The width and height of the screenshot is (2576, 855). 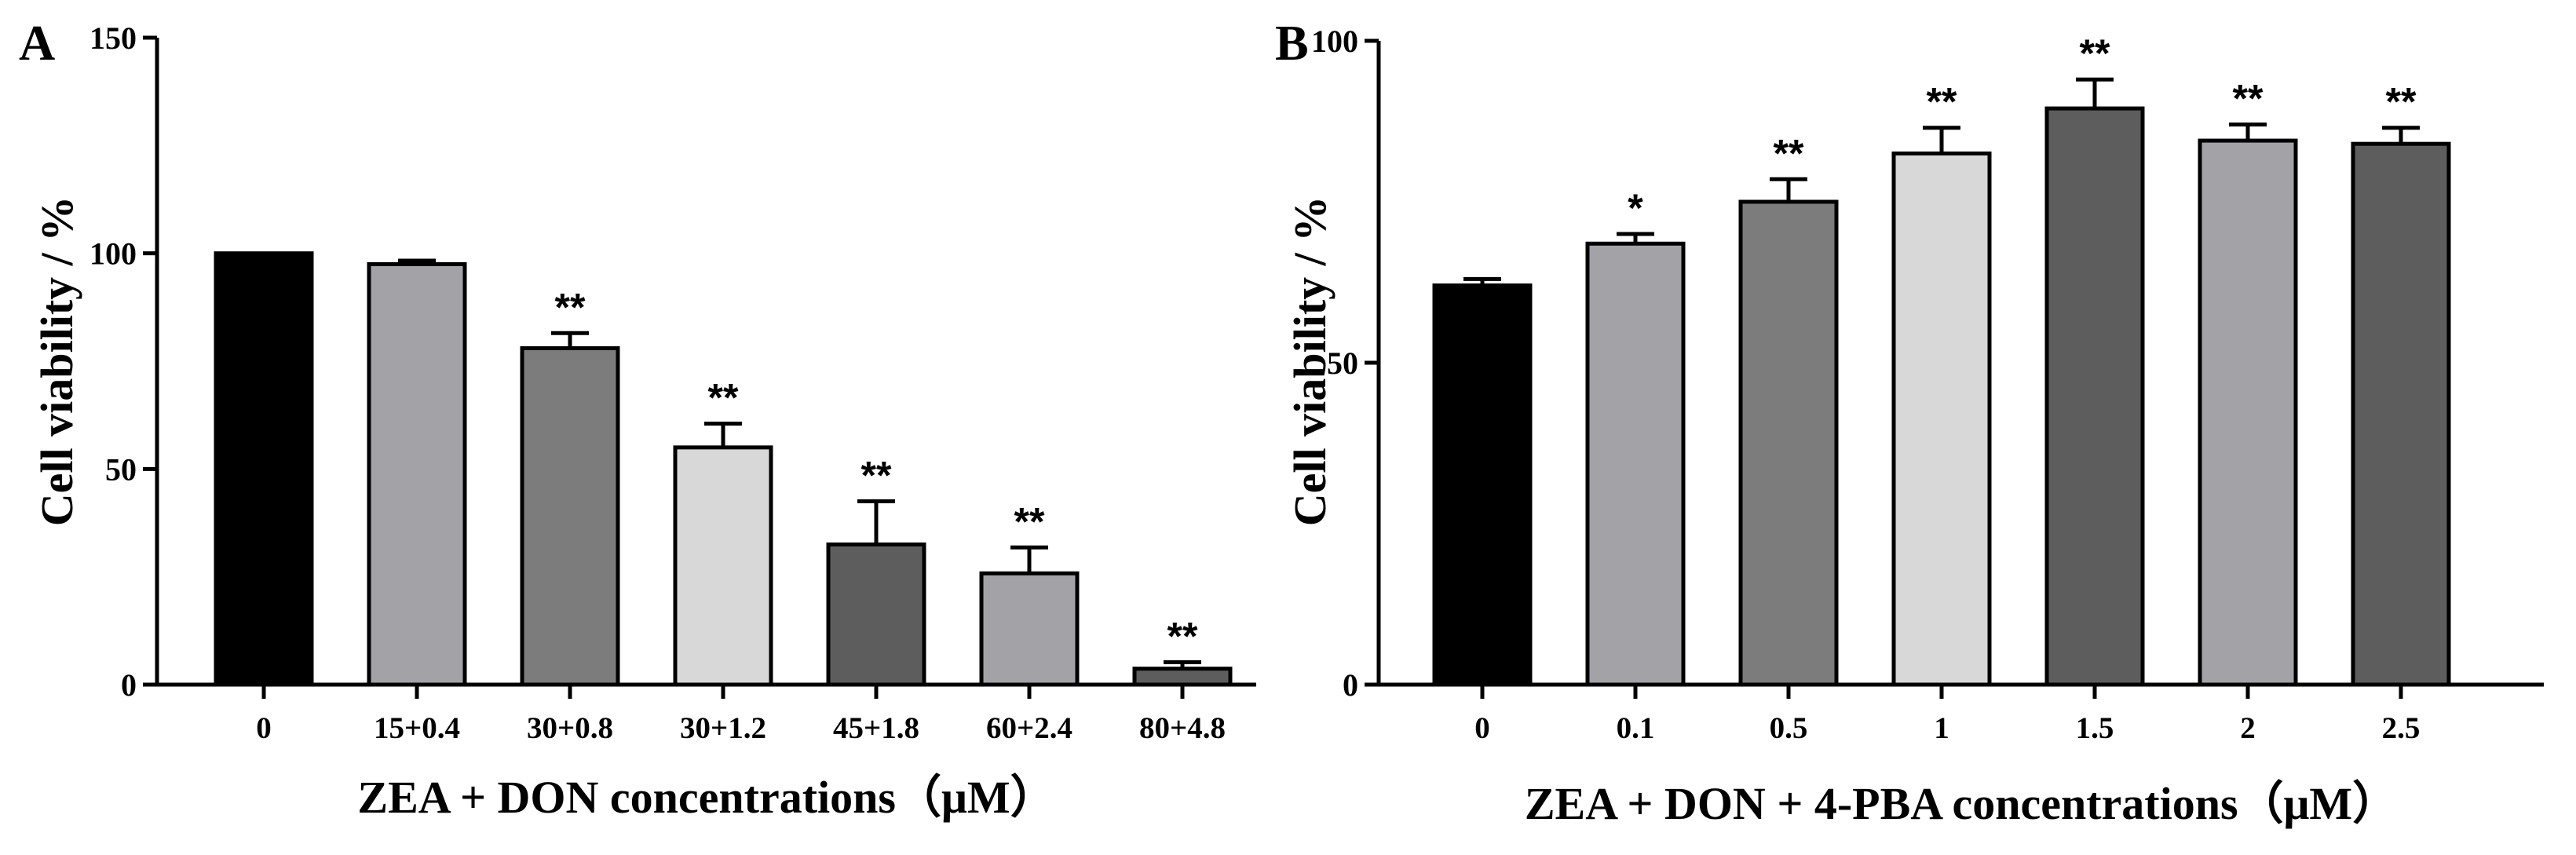 I want to click on x-tick-label: 0.5, so click(x=1789, y=728).